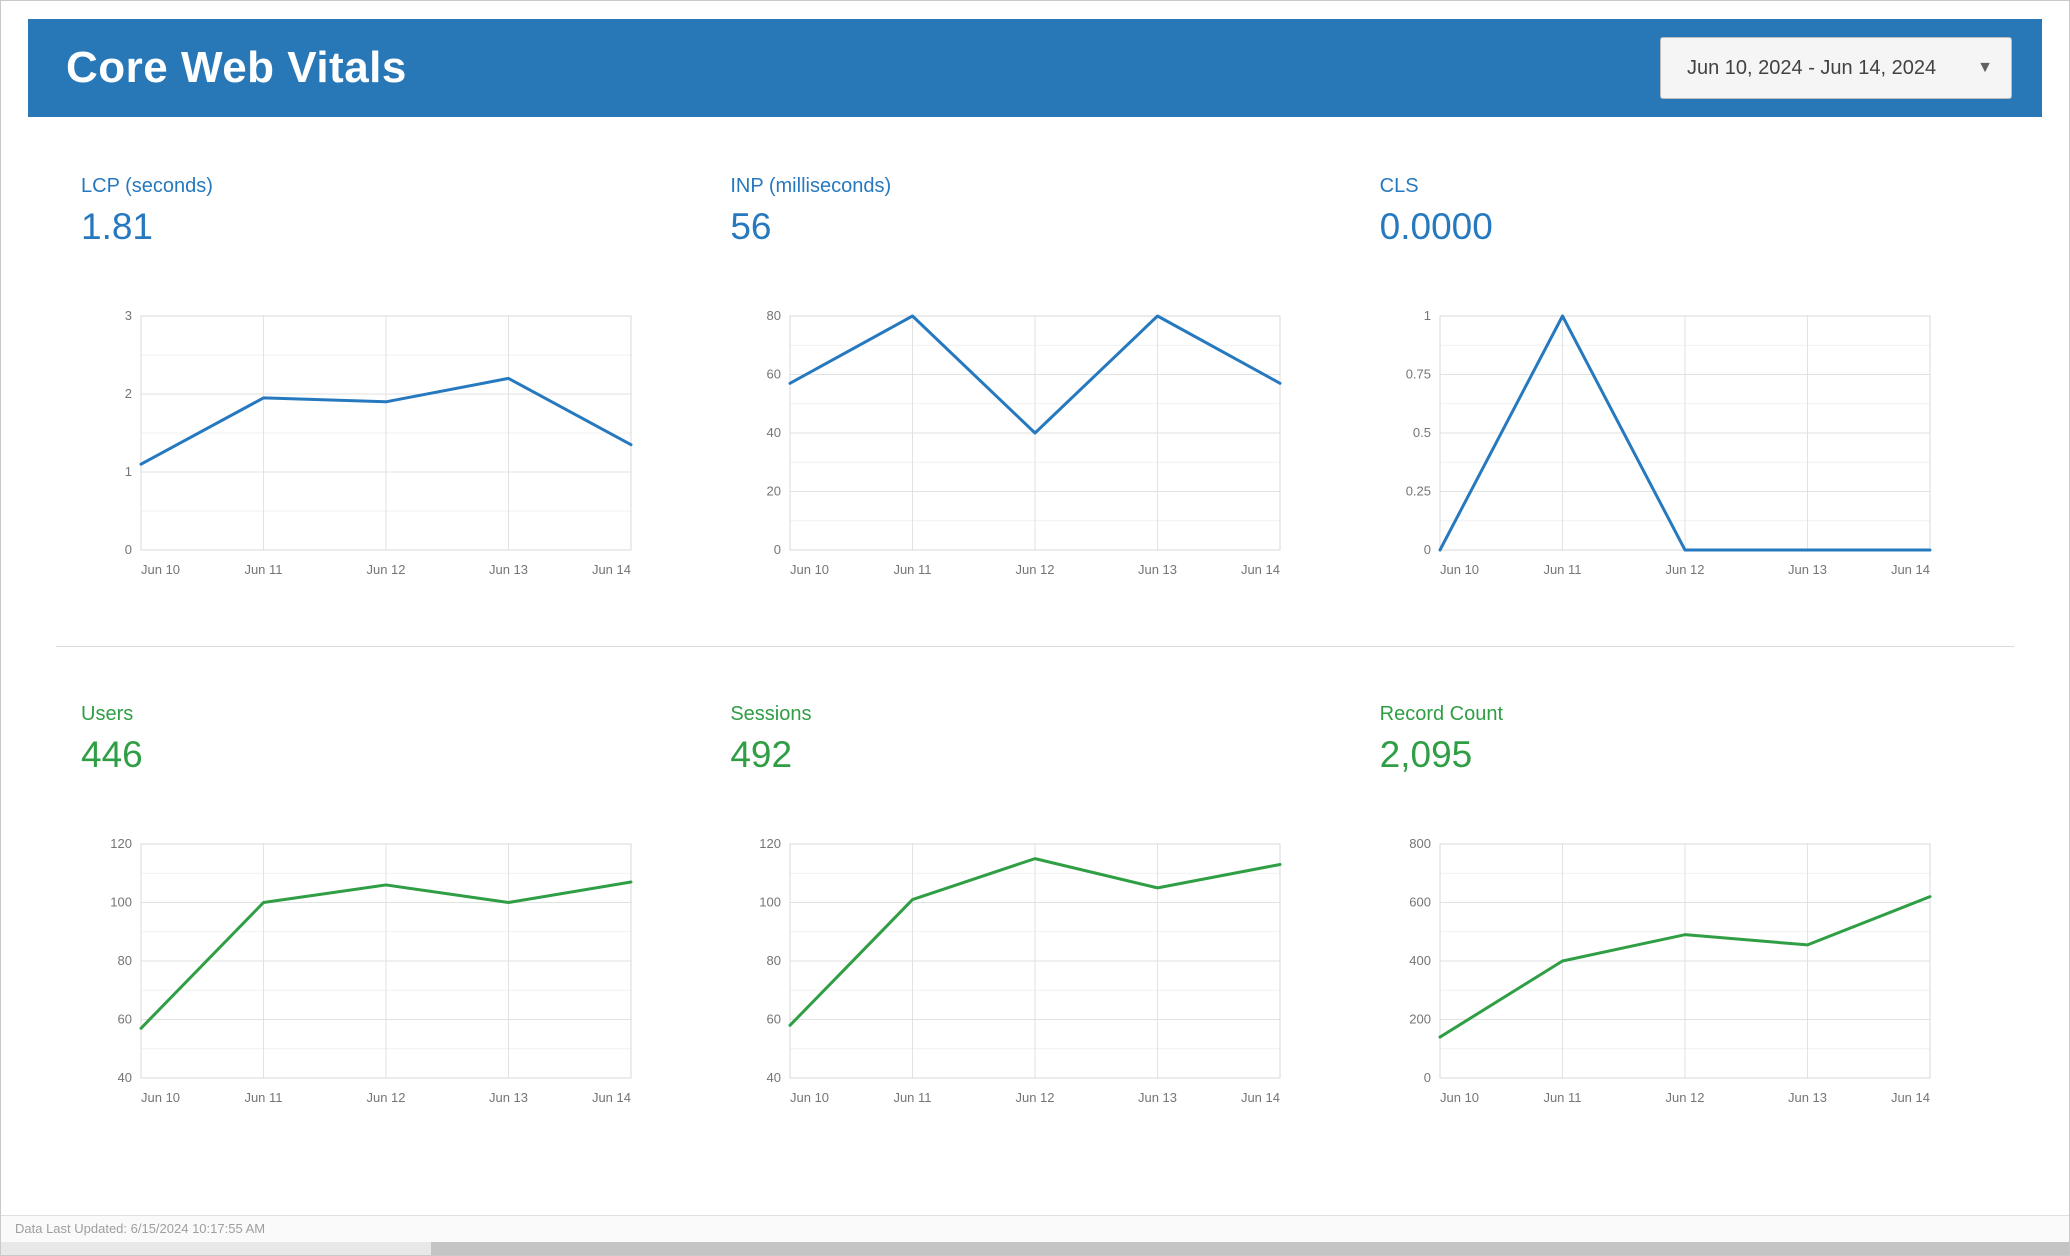 The image size is (2070, 1256). What do you see at coordinates (1426, 754) in the screenshot?
I see `metric-value-record-count: 2,095` at bounding box center [1426, 754].